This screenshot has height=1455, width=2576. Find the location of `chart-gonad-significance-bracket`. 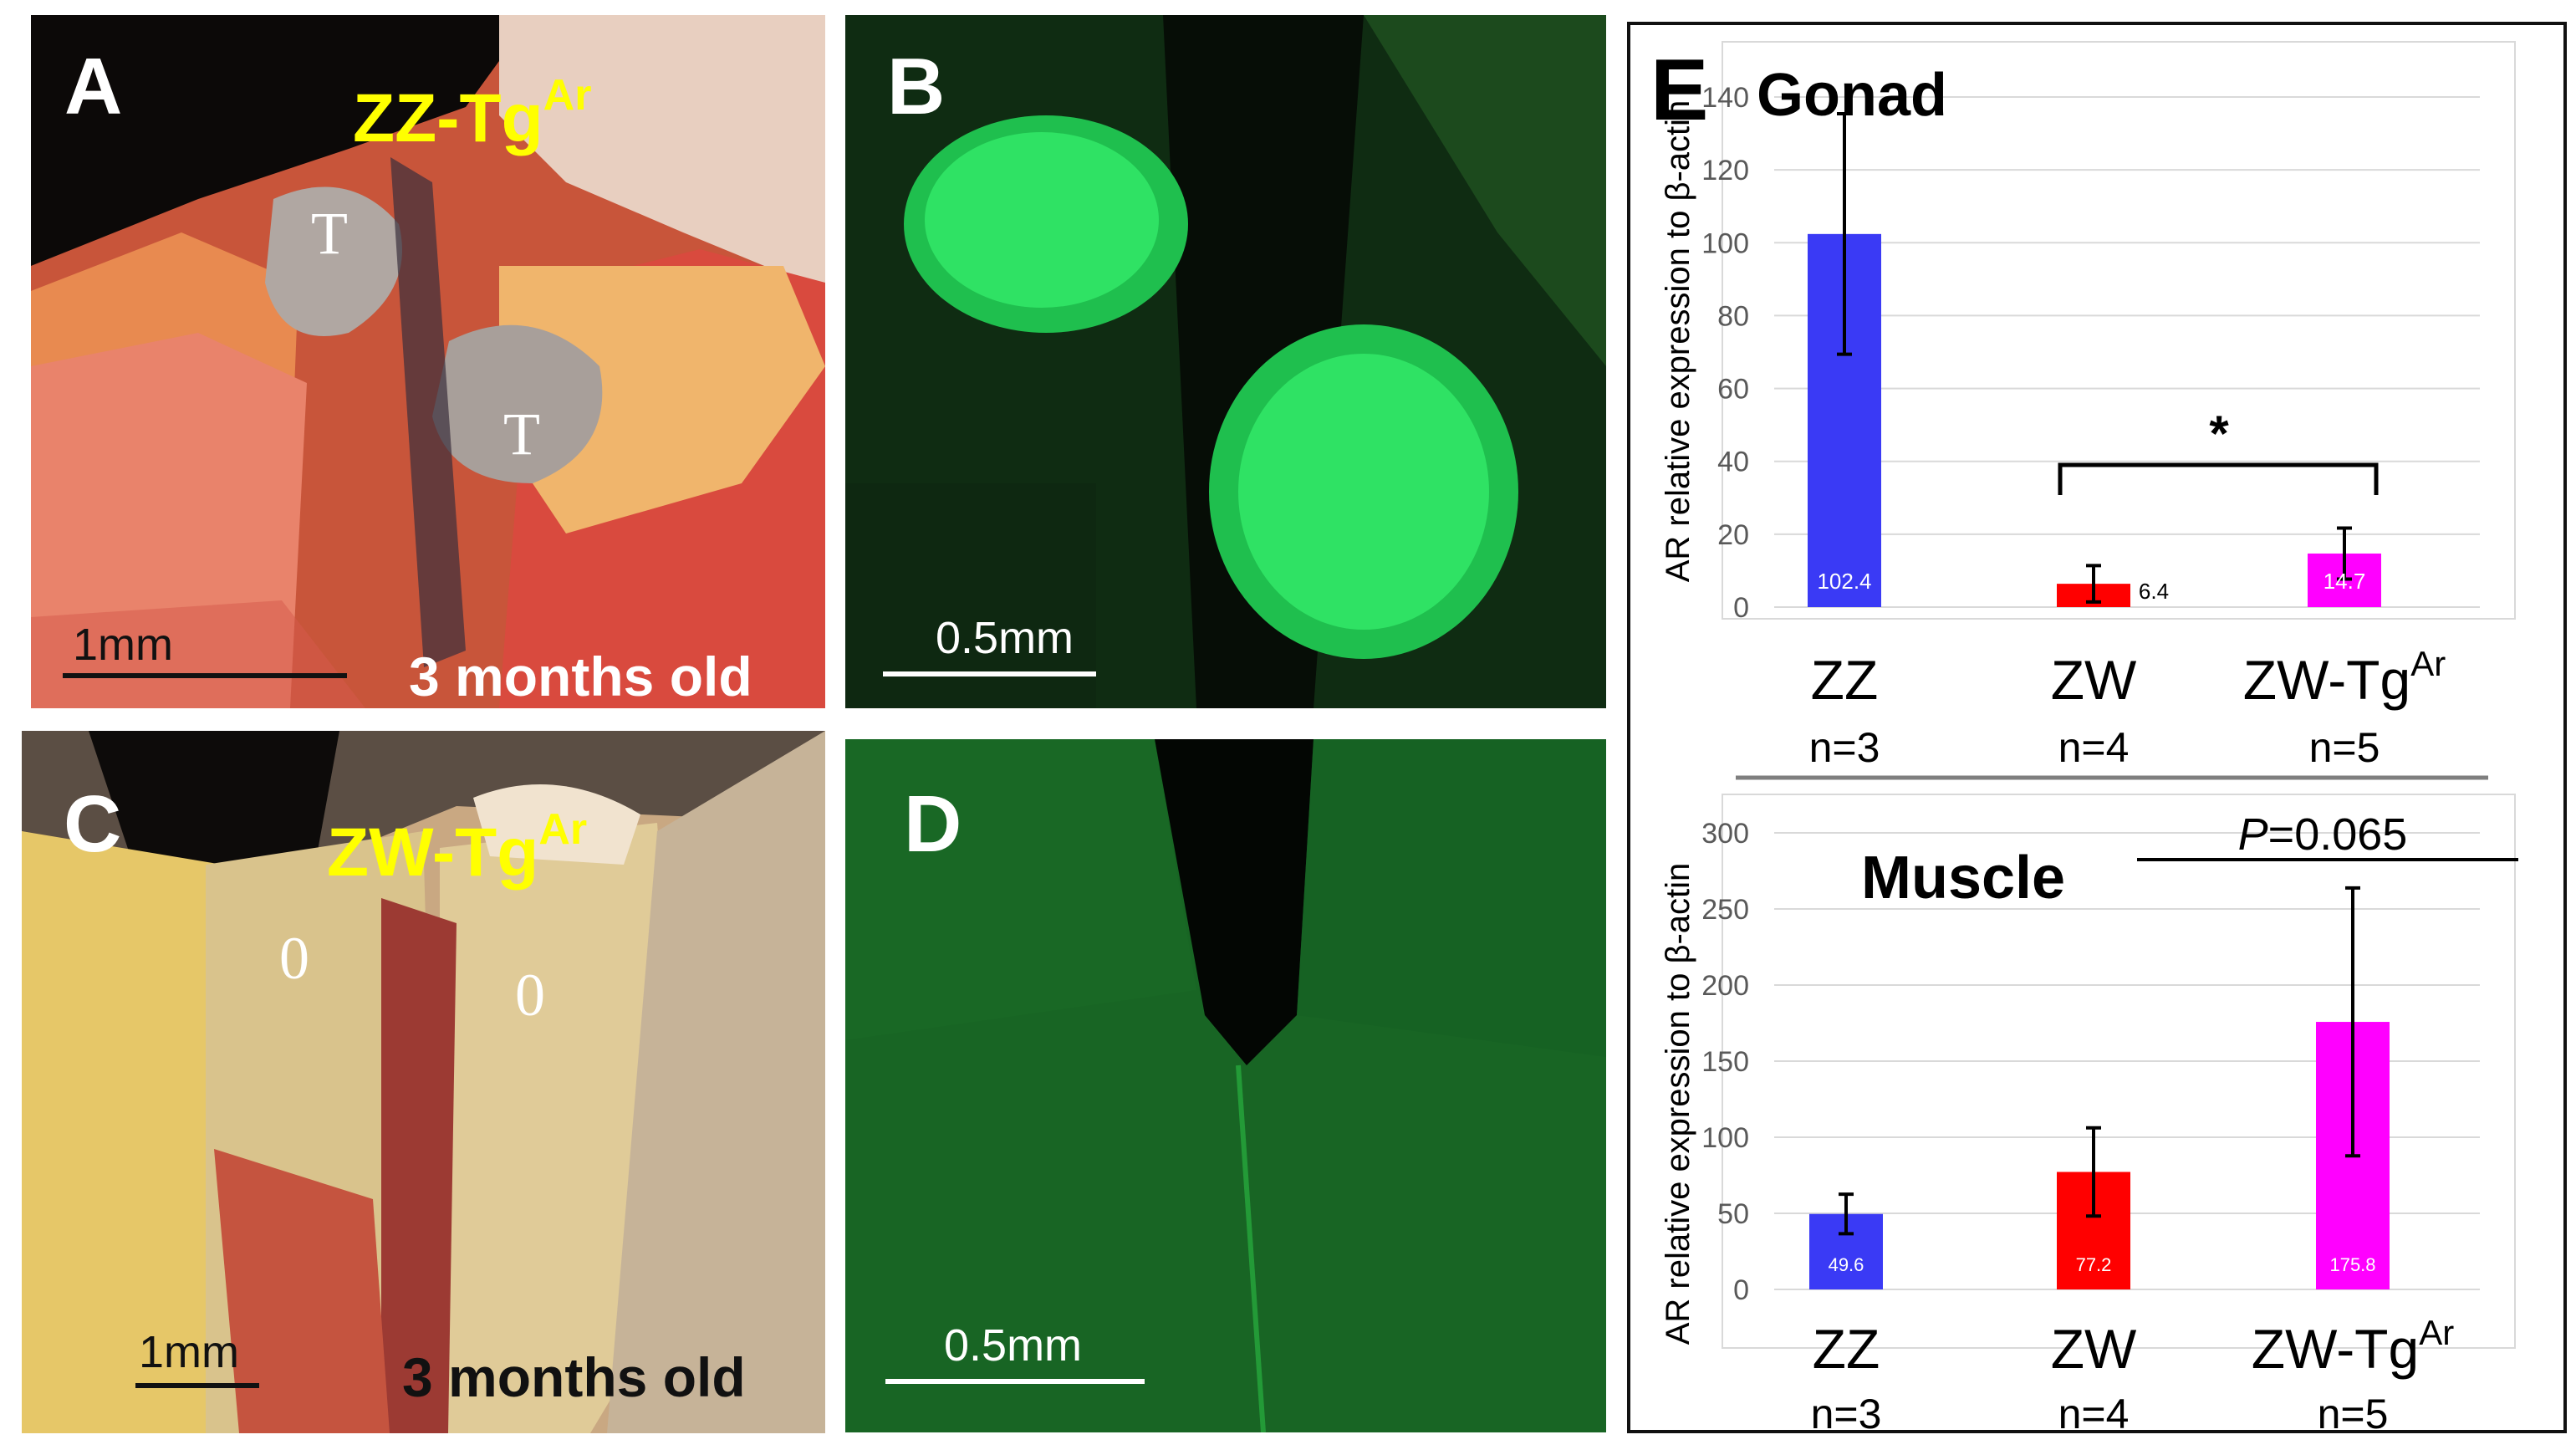

chart-gonad-significance-bracket is located at coordinates (2219, 478).